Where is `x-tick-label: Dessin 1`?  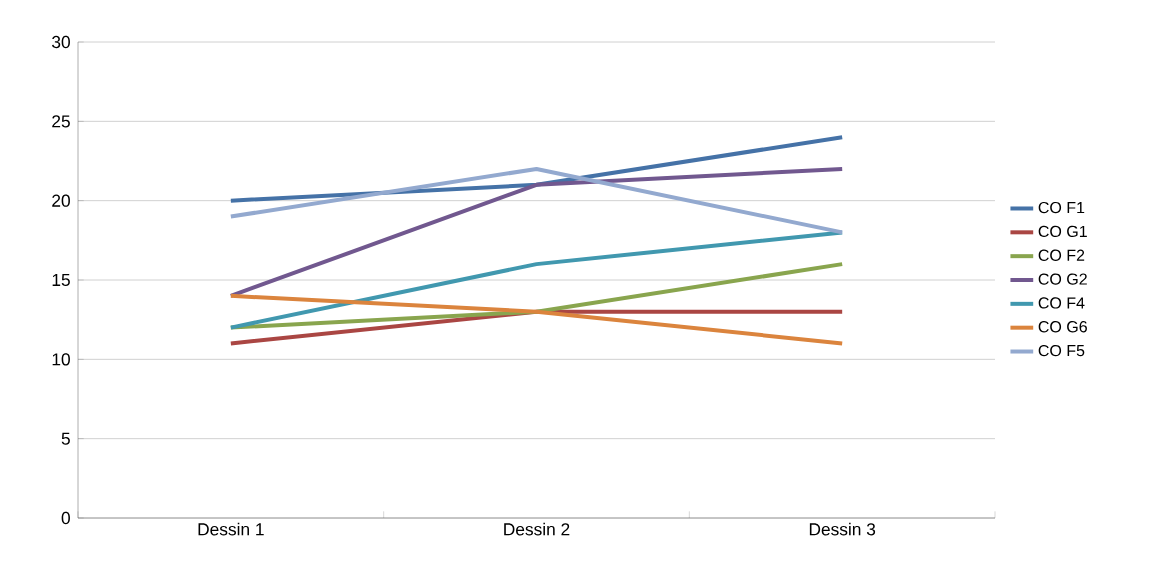
x-tick-label: Dessin 1 is located at coordinates (231, 529).